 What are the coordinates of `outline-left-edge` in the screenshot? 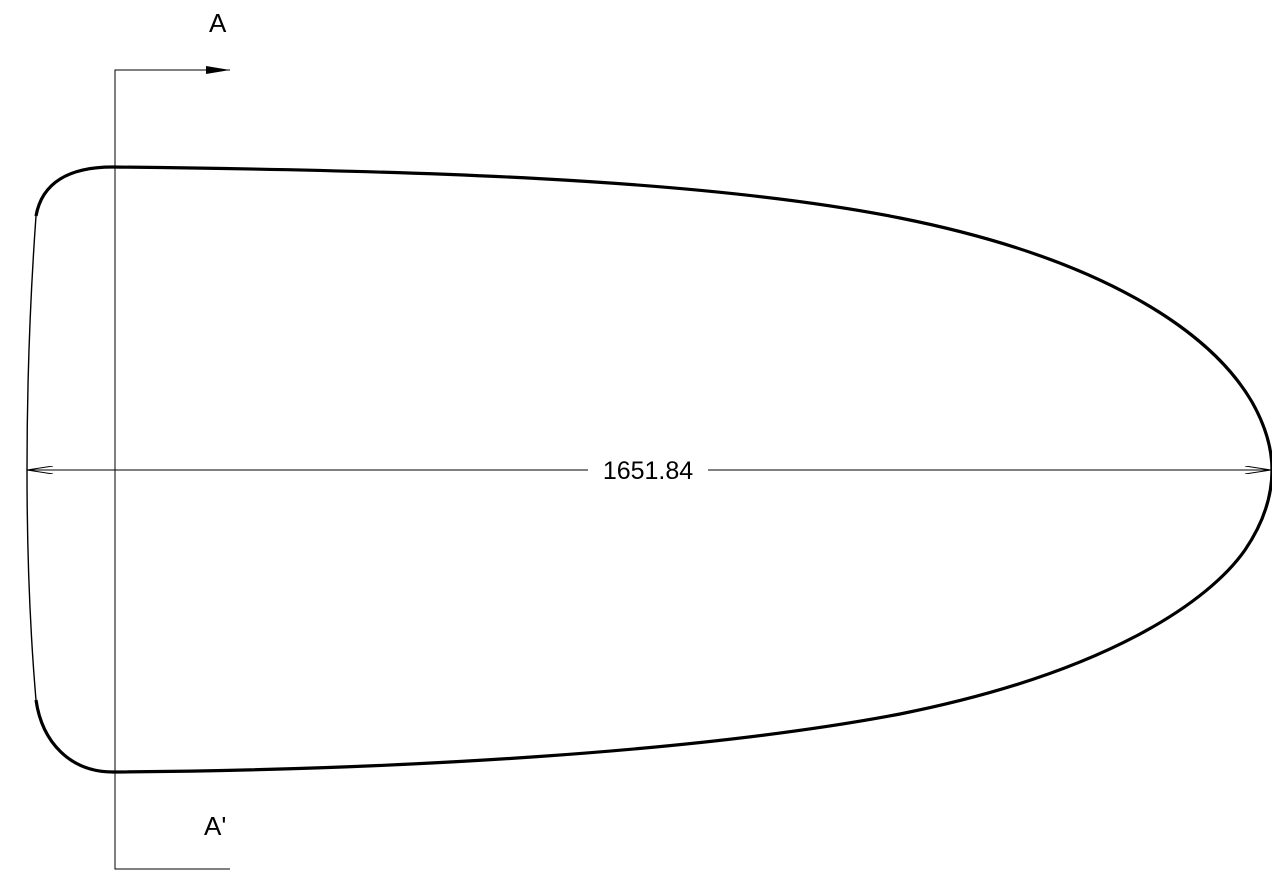 It's located at (31, 458).